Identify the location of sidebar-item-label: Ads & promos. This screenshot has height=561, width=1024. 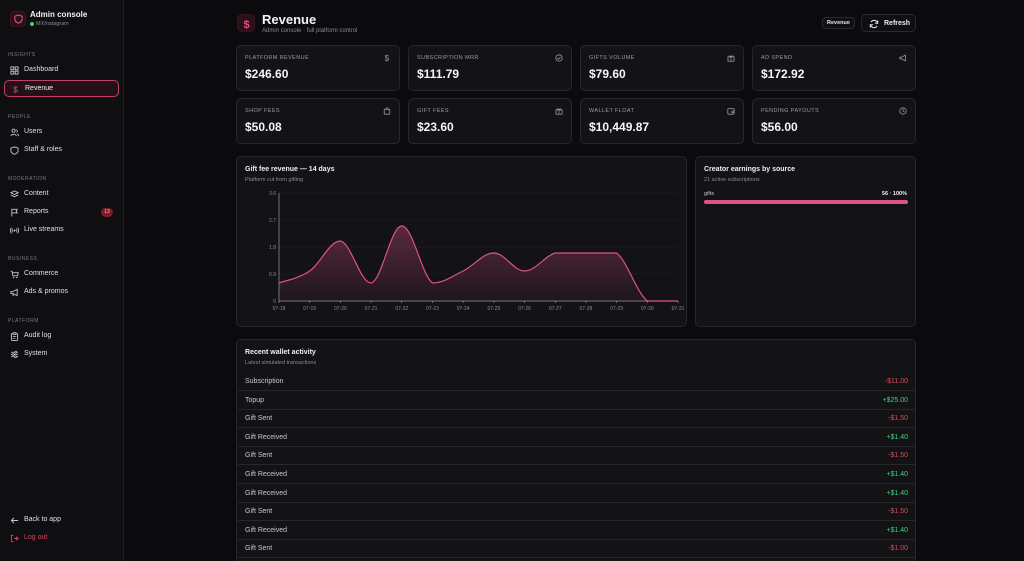
(46, 291).